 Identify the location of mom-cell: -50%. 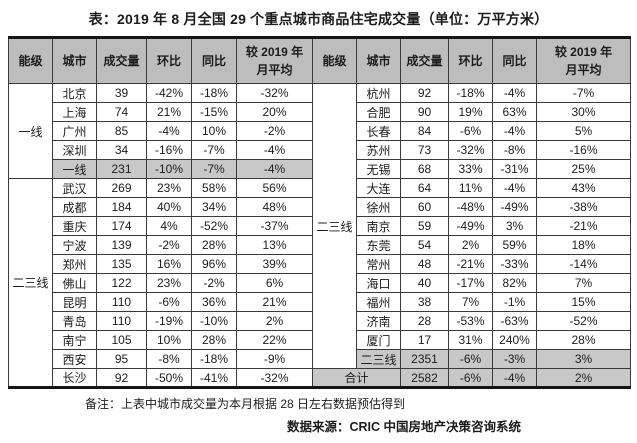
(169, 378).